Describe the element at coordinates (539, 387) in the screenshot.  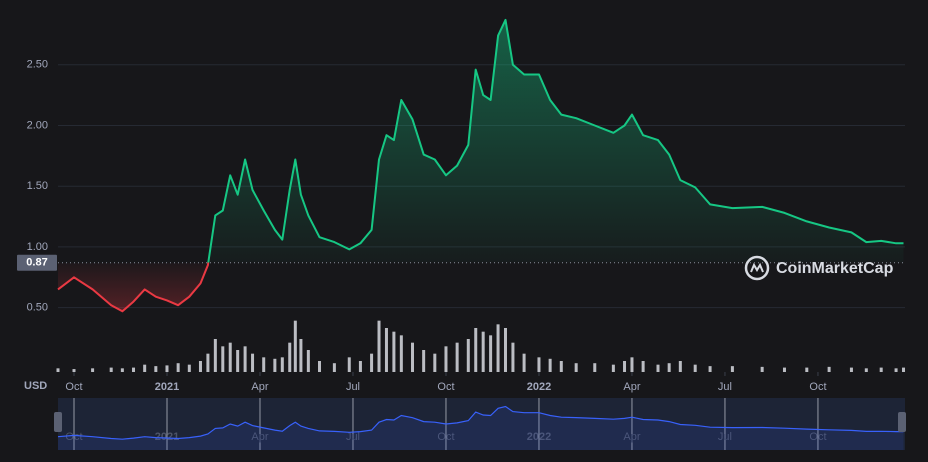
I see `x-tick-label: 2022` at that location.